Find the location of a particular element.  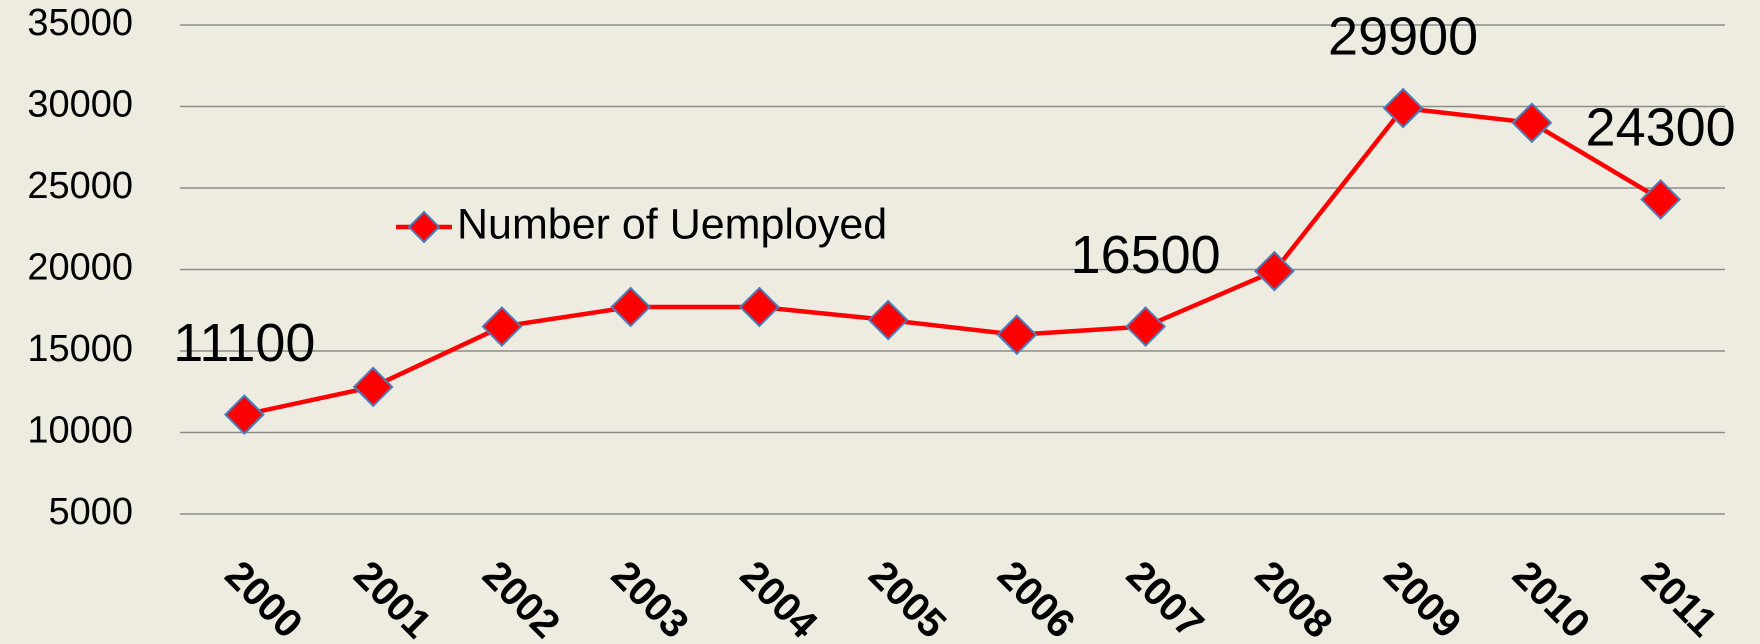

x-tick-label: 2006 is located at coordinates (1036, 598).